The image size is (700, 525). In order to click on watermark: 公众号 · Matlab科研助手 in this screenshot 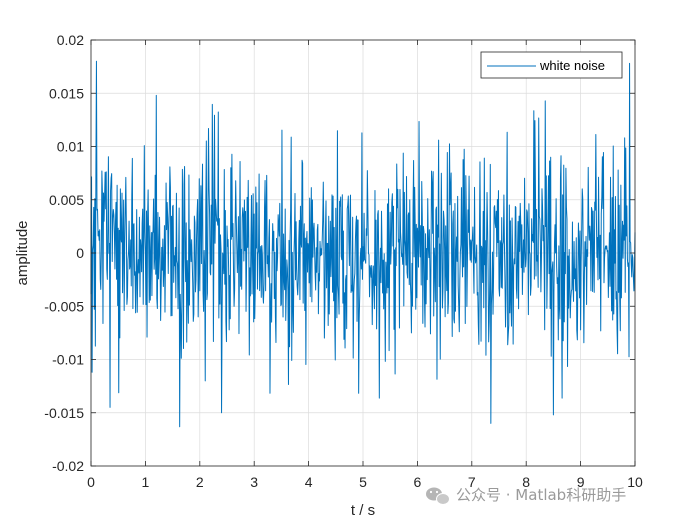, I will do `click(526, 495)`.